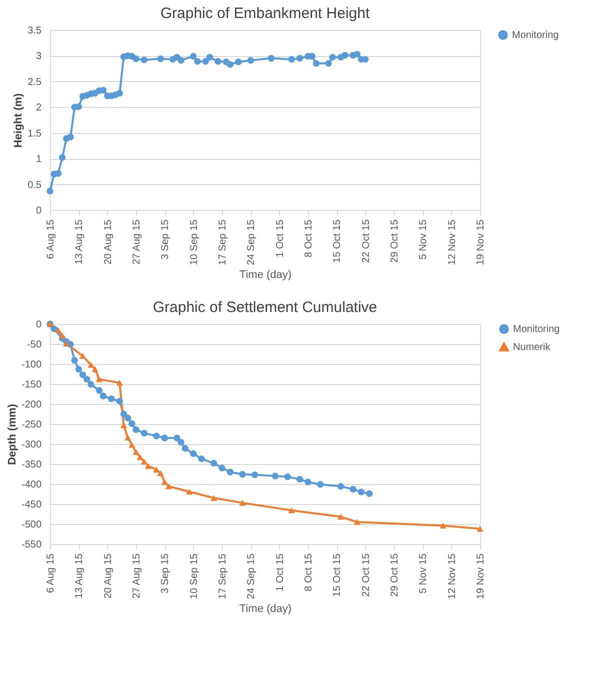 The height and width of the screenshot is (697, 614). I want to click on y-tick-label: -450, so click(31, 505).